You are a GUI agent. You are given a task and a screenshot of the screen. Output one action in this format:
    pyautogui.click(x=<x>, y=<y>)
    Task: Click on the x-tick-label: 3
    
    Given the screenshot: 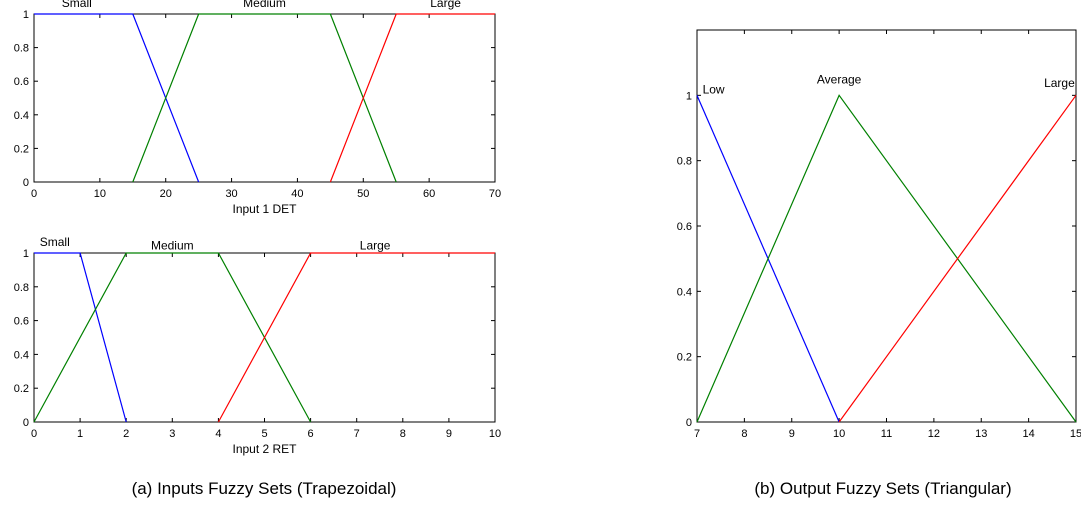 What is the action you would take?
    pyautogui.click(x=172, y=434)
    